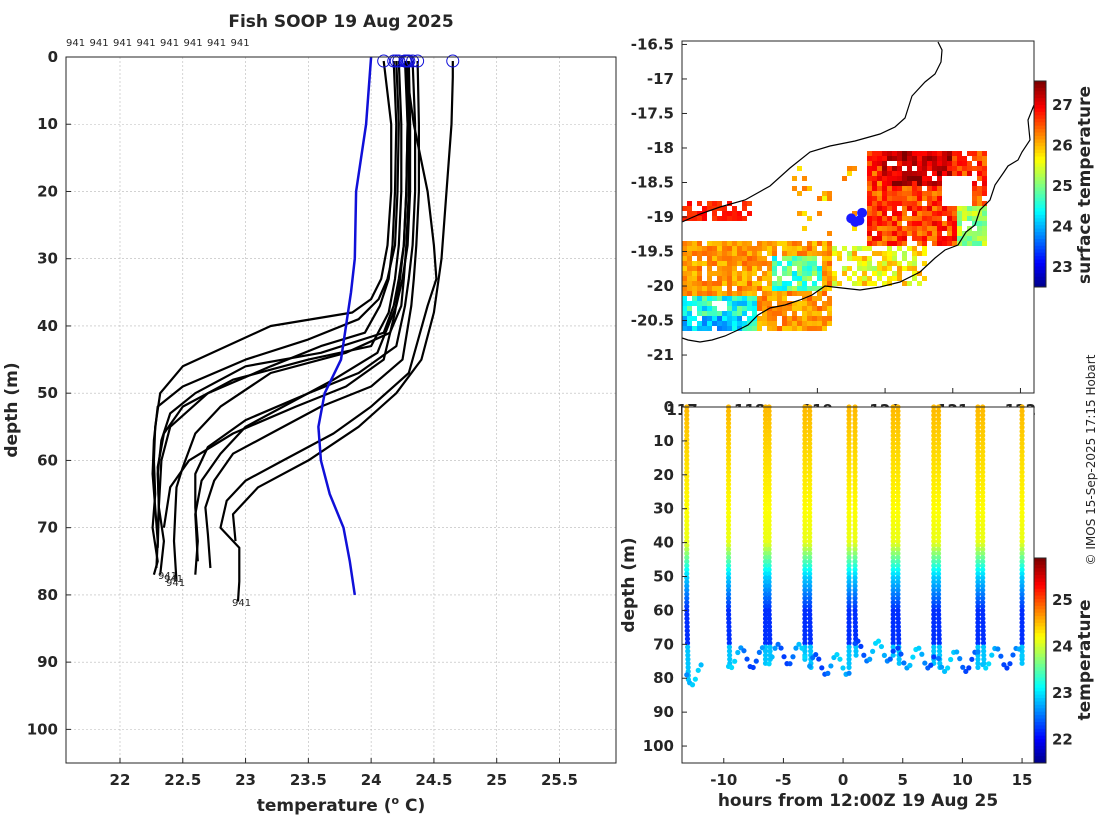  I want to click on profile-line-p6, so click(312, 314).